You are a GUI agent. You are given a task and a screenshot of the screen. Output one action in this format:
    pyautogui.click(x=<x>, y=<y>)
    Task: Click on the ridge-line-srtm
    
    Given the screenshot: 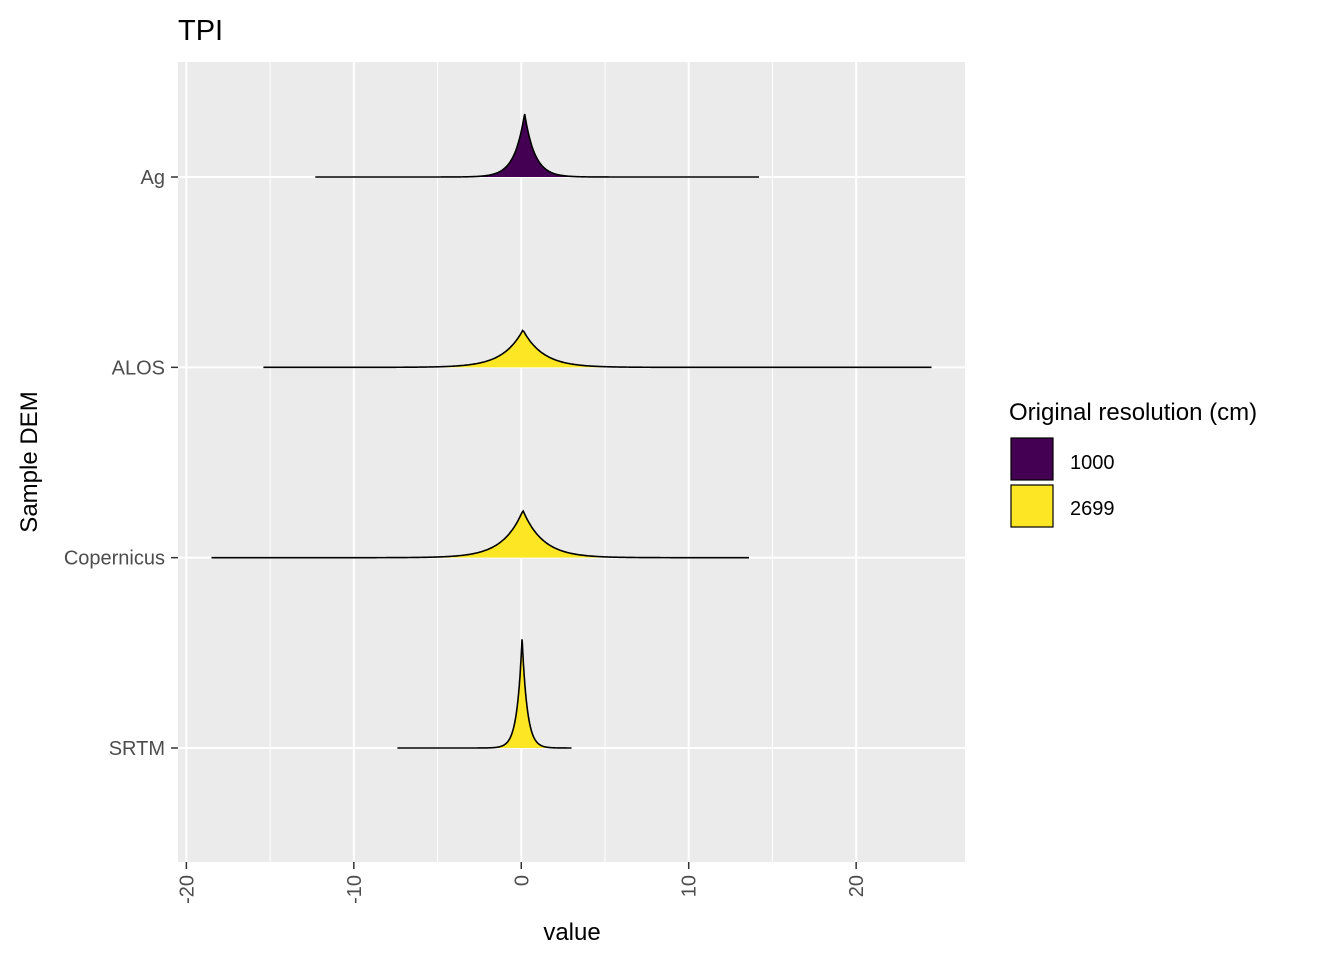 What is the action you would take?
    pyautogui.click(x=484, y=694)
    